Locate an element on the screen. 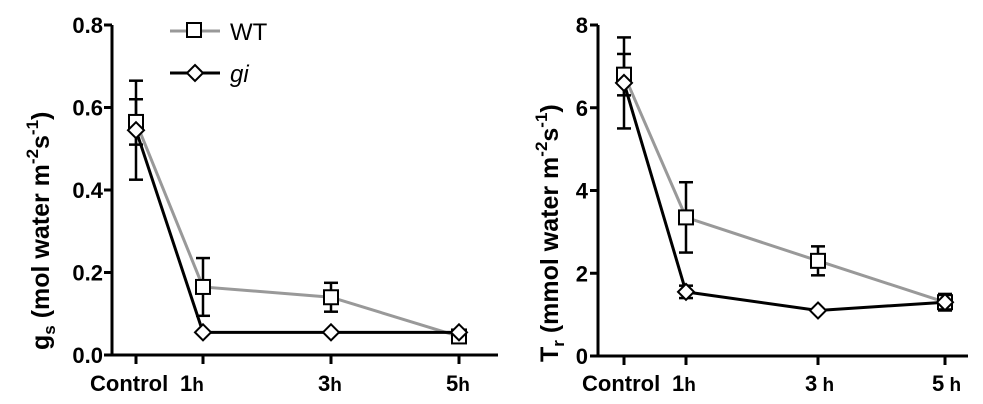  x-tick-label: 5h is located at coordinates (458, 383).